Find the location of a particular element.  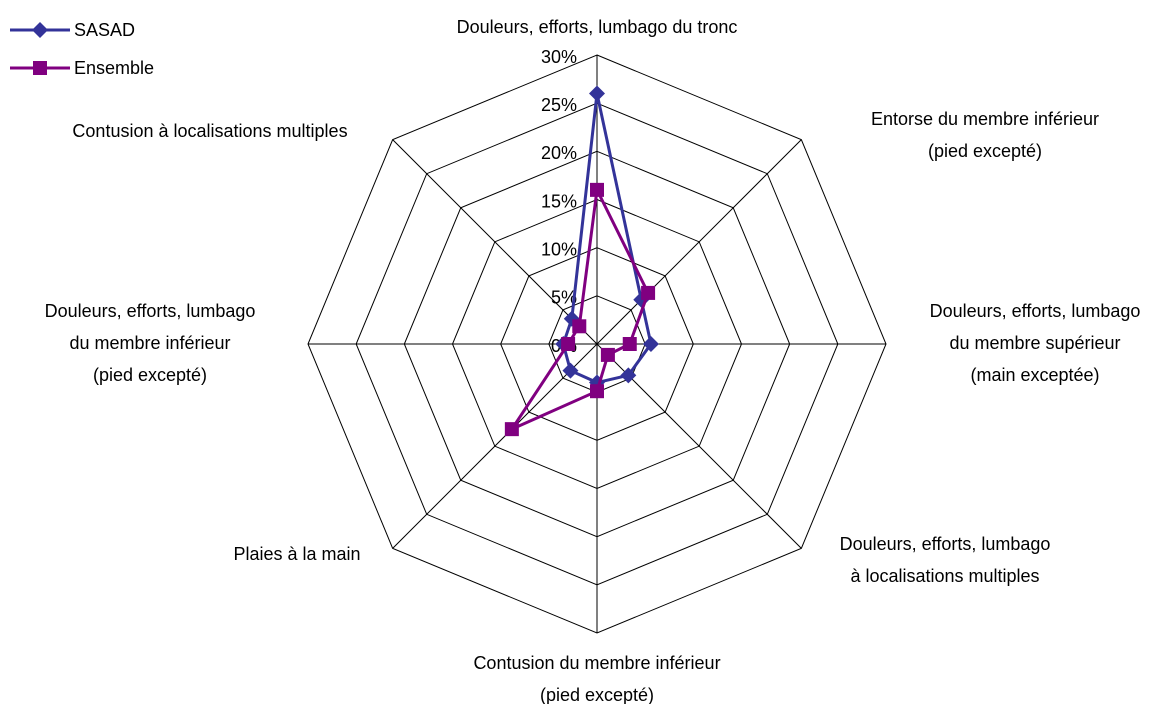

y-tick-label: 5% is located at coordinates (564, 298).